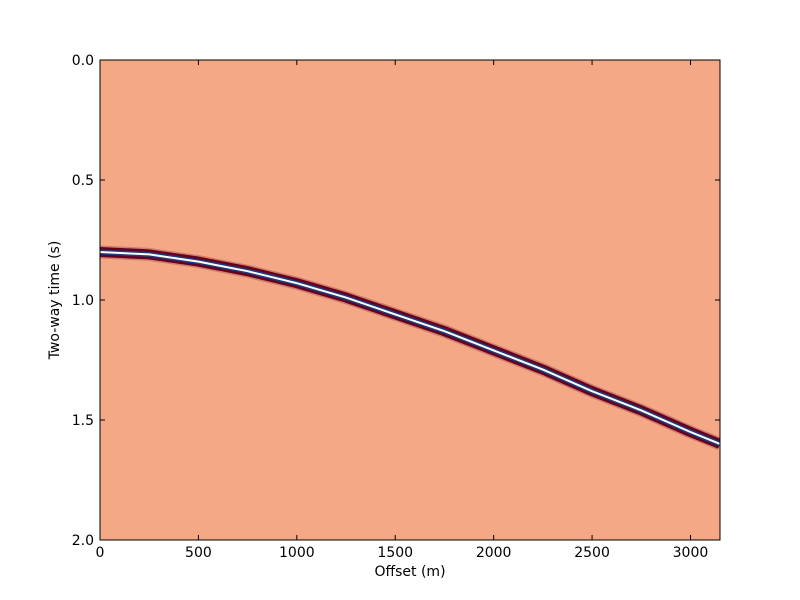 The image size is (800, 600). Describe the element at coordinates (592, 553) in the screenshot. I see `x-tick-label: 2500` at that location.